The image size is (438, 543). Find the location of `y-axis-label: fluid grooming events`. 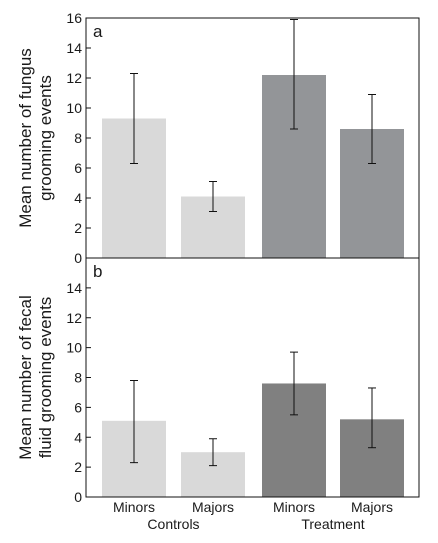

y-axis-label: fluid grooming events is located at coordinates (45, 378).